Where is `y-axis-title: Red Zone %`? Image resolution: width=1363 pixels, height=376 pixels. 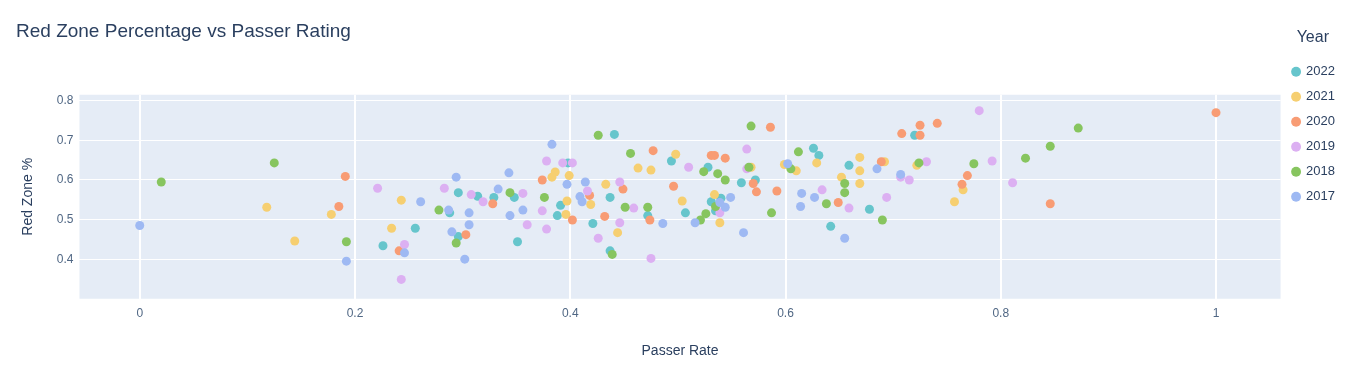
y-axis-title: Red Zone % is located at coordinates (27, 196).